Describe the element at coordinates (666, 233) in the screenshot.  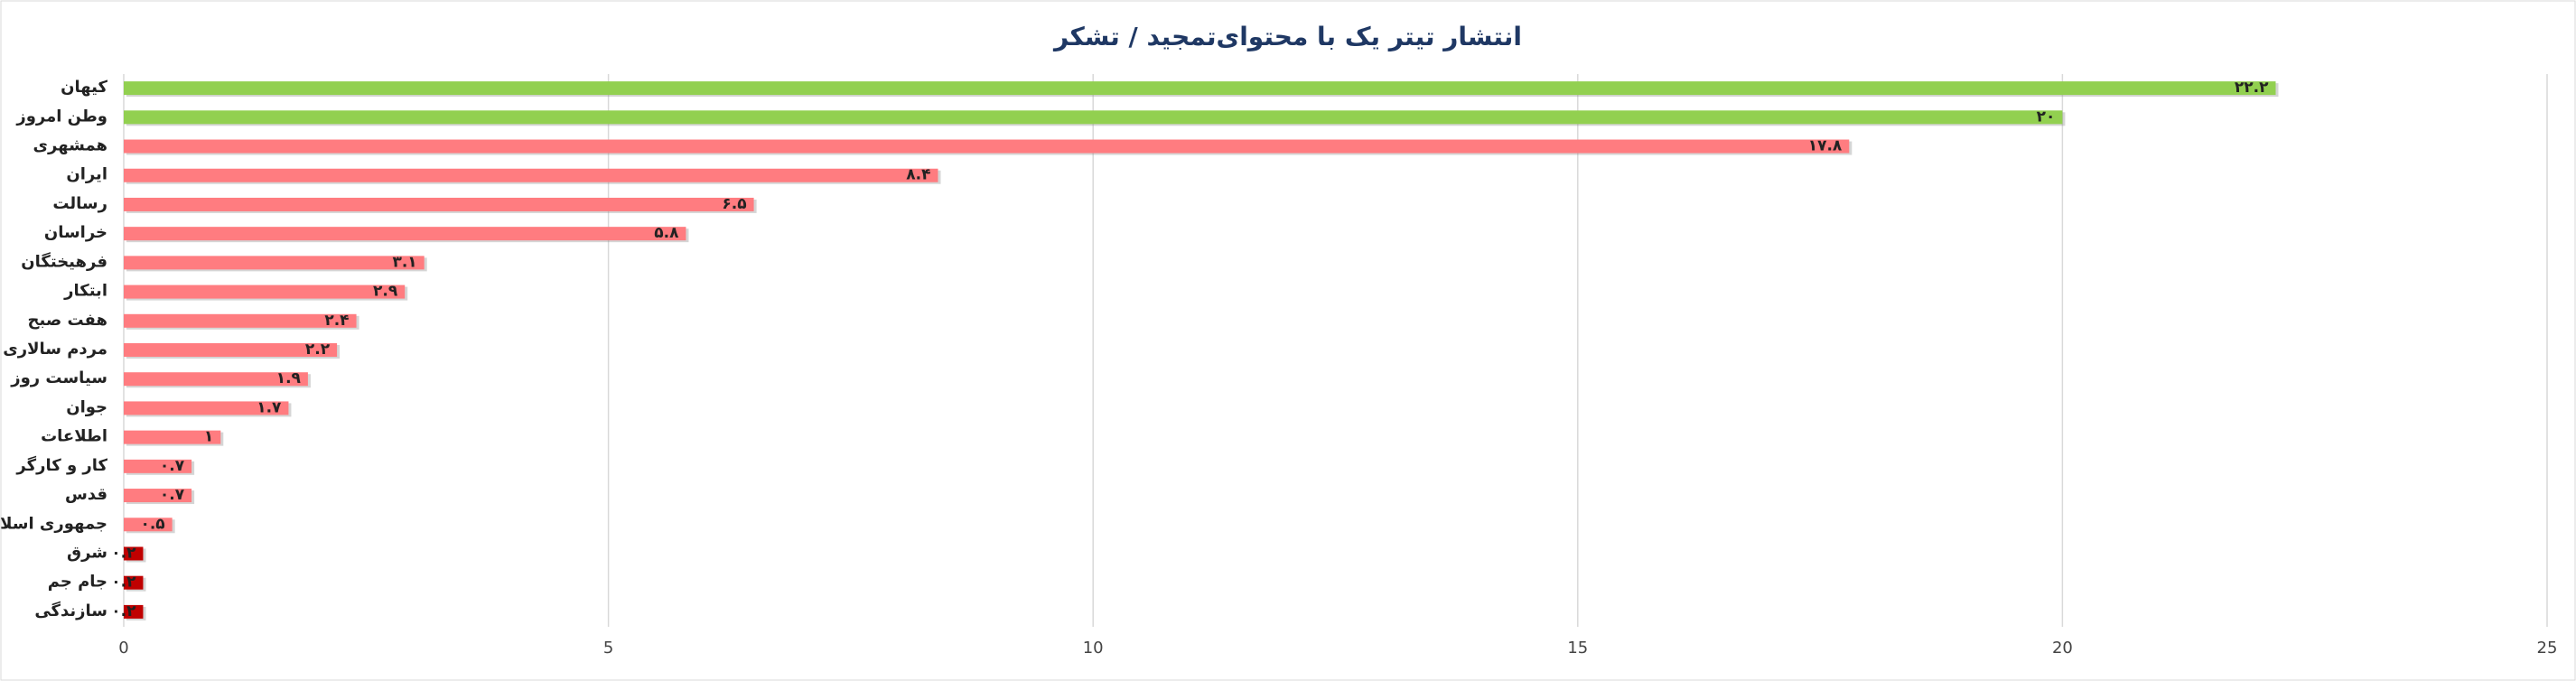
I see `value-label: ۵.۸` at that location.